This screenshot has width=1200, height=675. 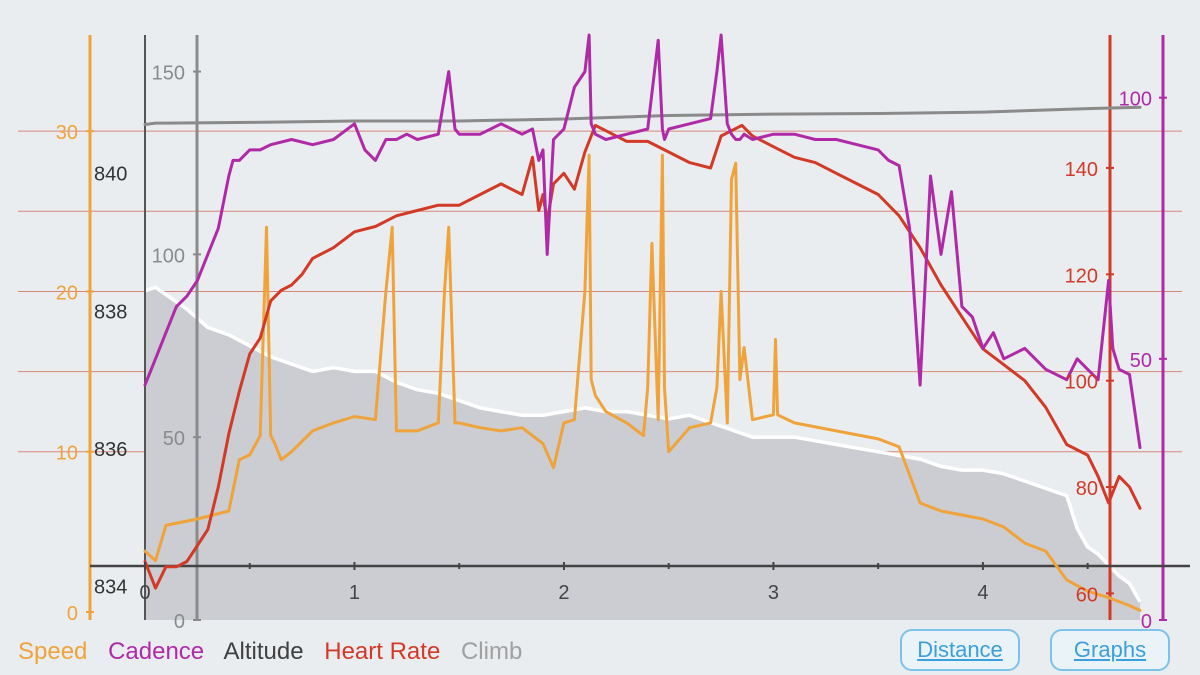 What do you see at coordinates (1135, 100) in the screenshot?
I see `cadence-tick-label: 100` at bounding box center [1135, 100].